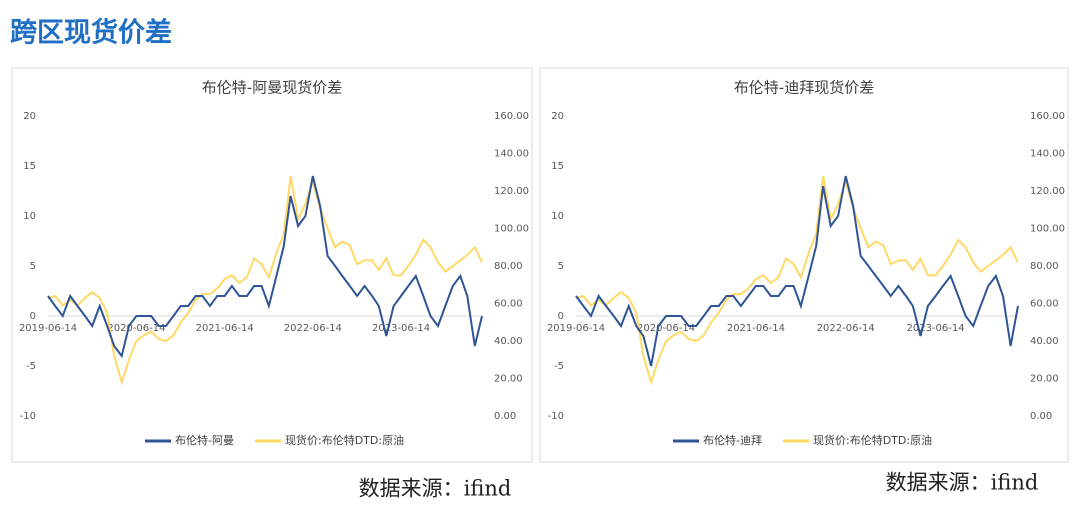 This screenshot has height=509, width=1080. What do you see at coordinates (804, 88) in the screenshot?
I see `chart-title: 布伦特-迪拜现货价差` at bounding box center [804, 88].